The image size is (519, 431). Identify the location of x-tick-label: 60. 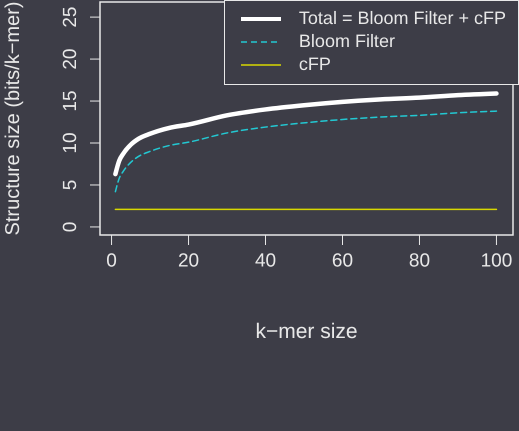
(343, 261).